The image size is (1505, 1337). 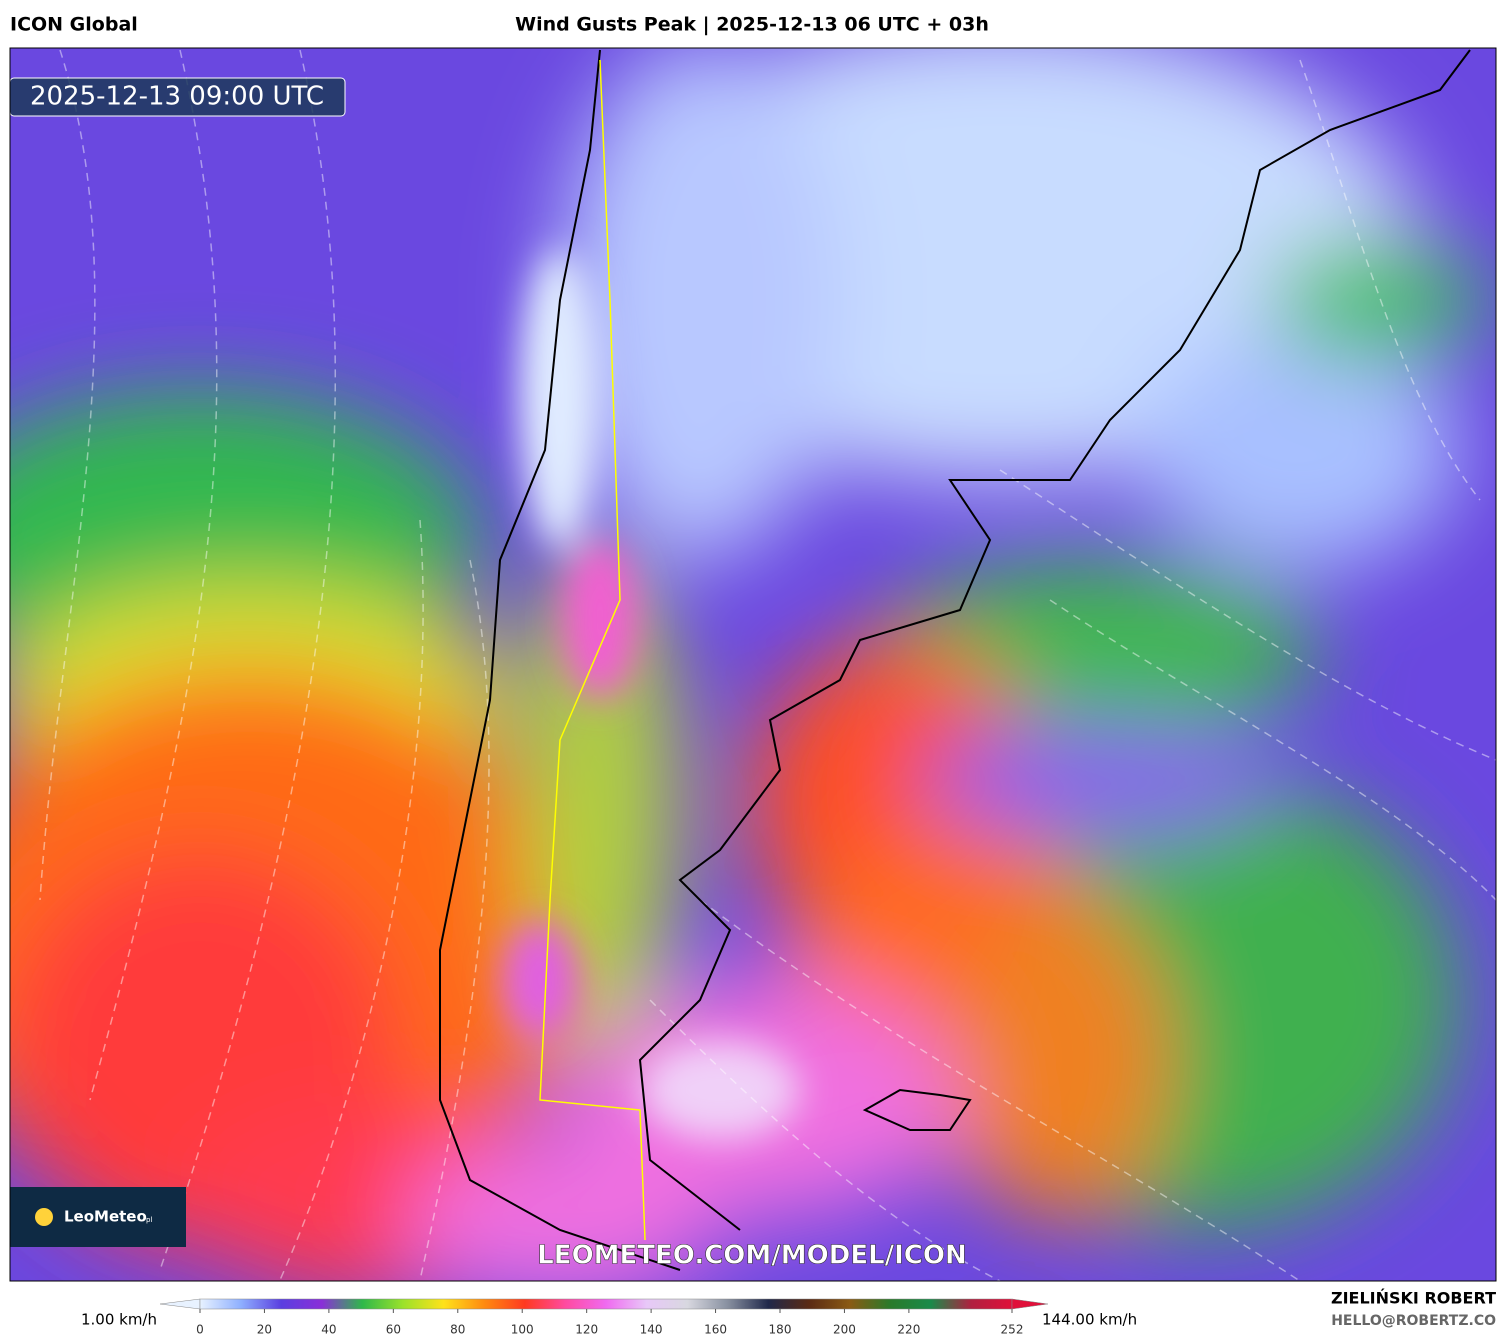 What do you see at coordinates (200, 1330) in the screenshot?
I see `colorbar-tick-label: 0` at bounding box center [200, 1330].